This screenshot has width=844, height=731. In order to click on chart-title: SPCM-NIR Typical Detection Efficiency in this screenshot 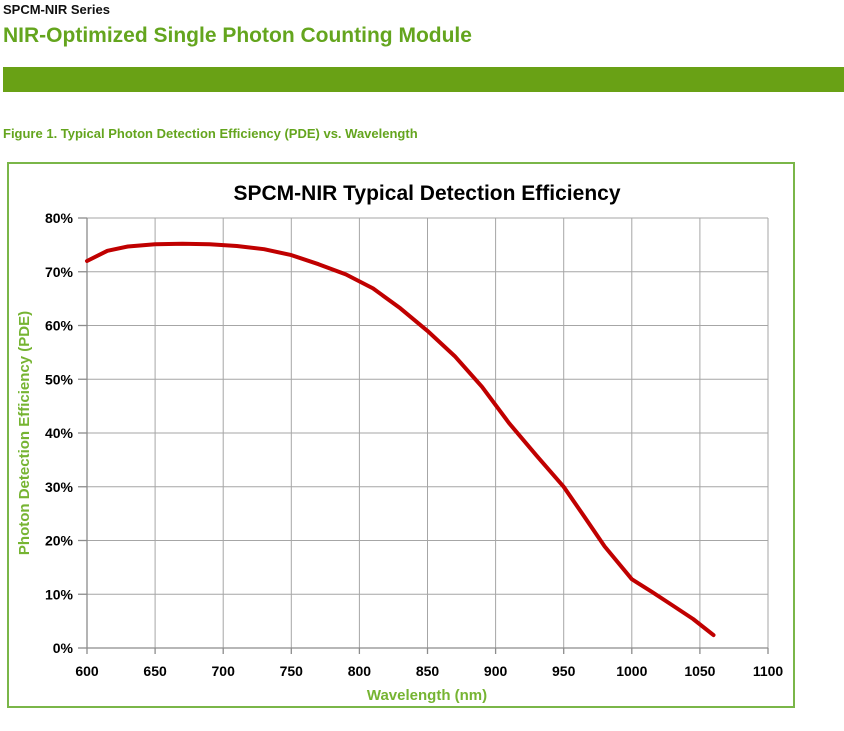, I will do `click(426, 193)`.